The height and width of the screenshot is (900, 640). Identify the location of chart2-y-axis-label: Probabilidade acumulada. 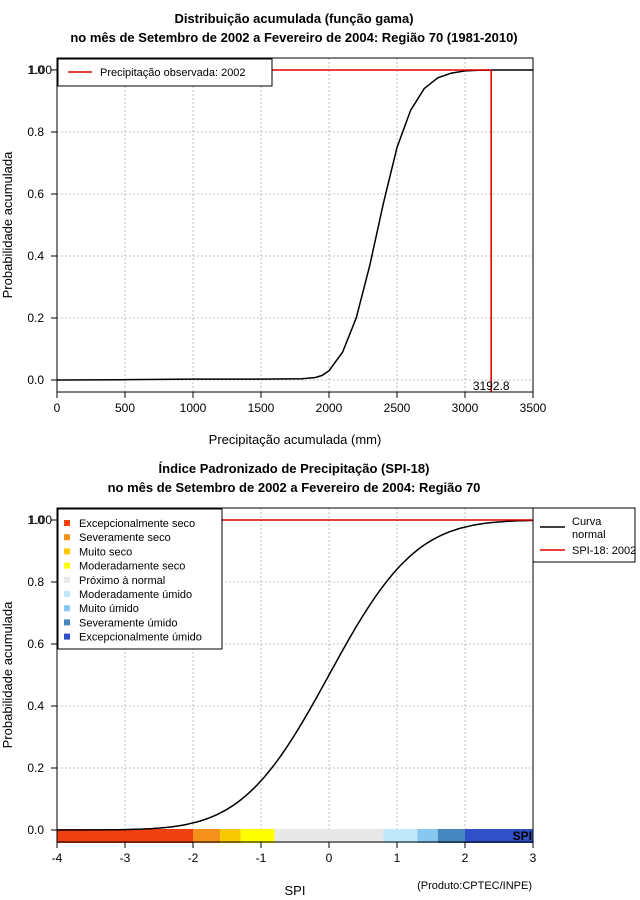
(7, 674).